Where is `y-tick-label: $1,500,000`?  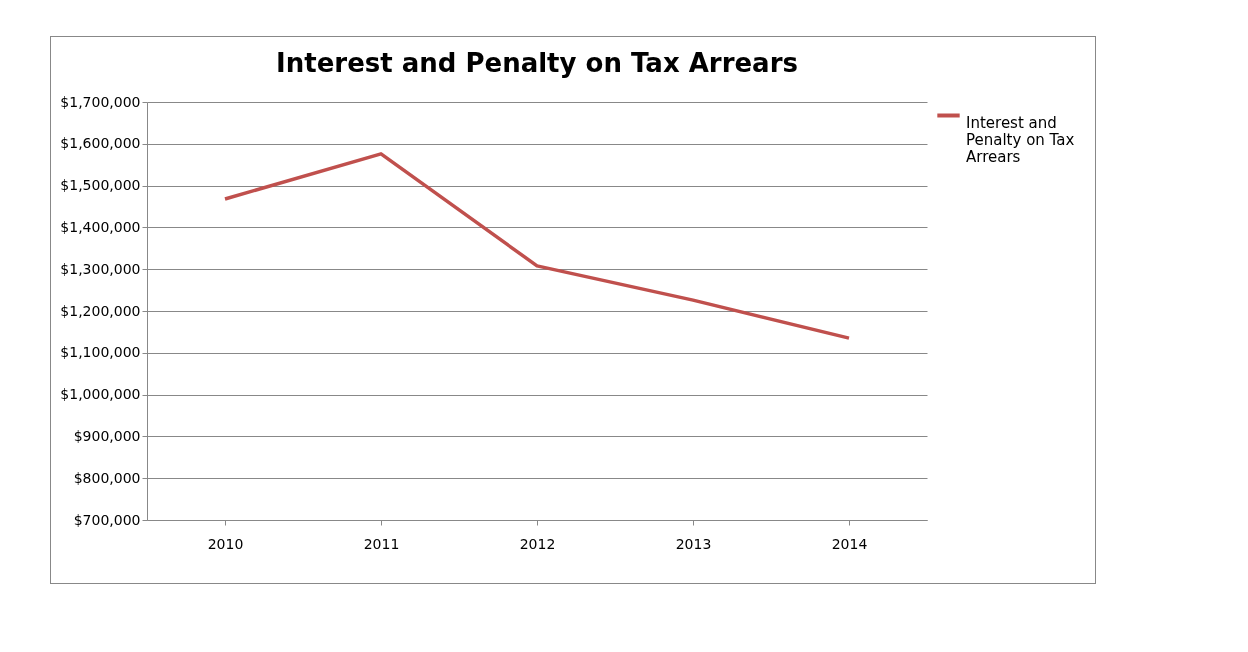 y-tick-label: $1,500,000 is located at coordinates (100, 185).